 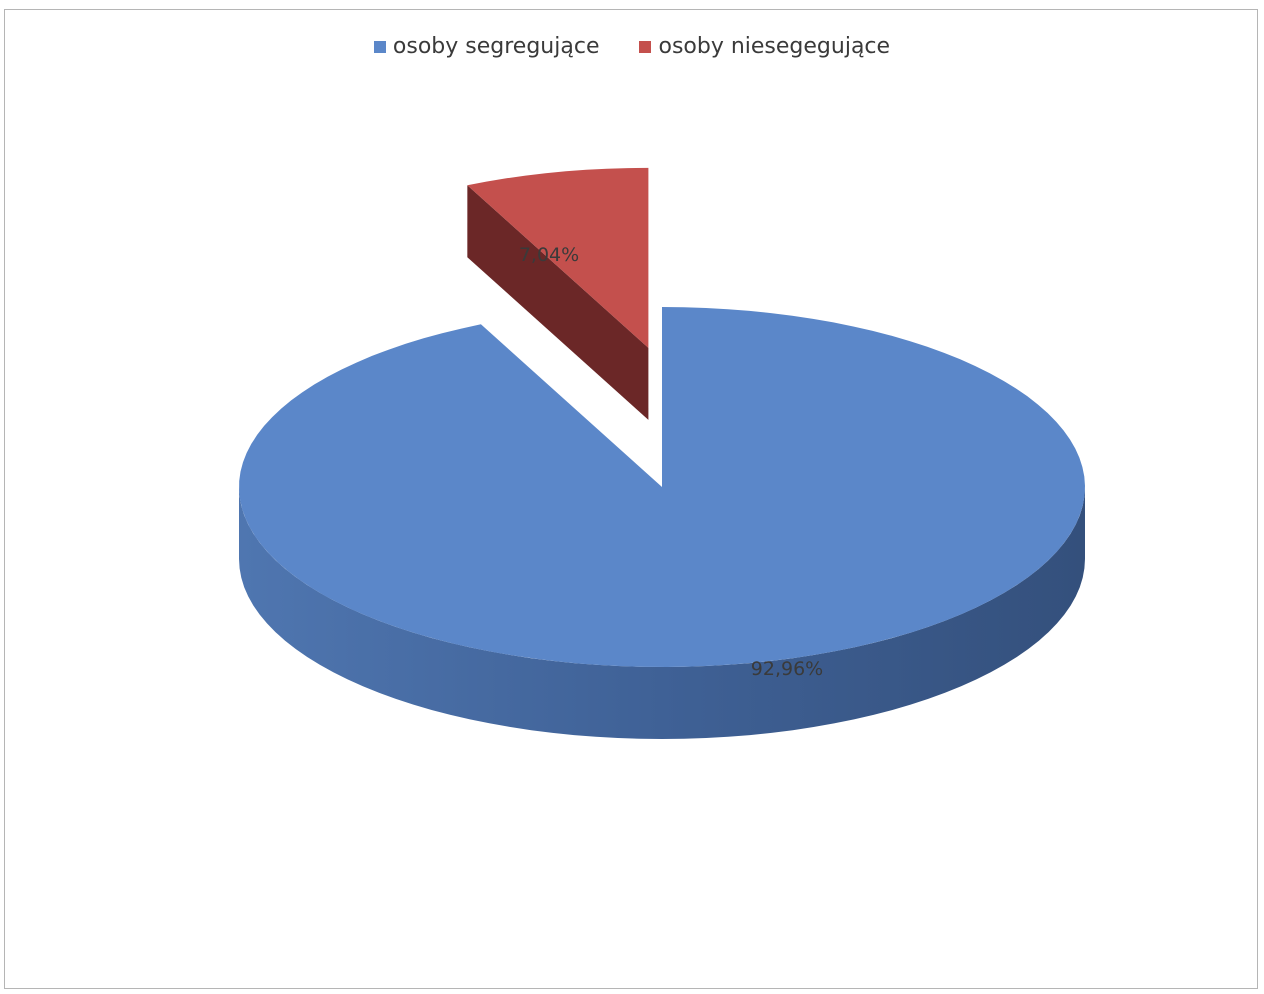 What do you see at coordinates (496, 46) in the screenshot?
I see `legend-label-segregujace: osoby segregujące` at bounding box center [496, 46].